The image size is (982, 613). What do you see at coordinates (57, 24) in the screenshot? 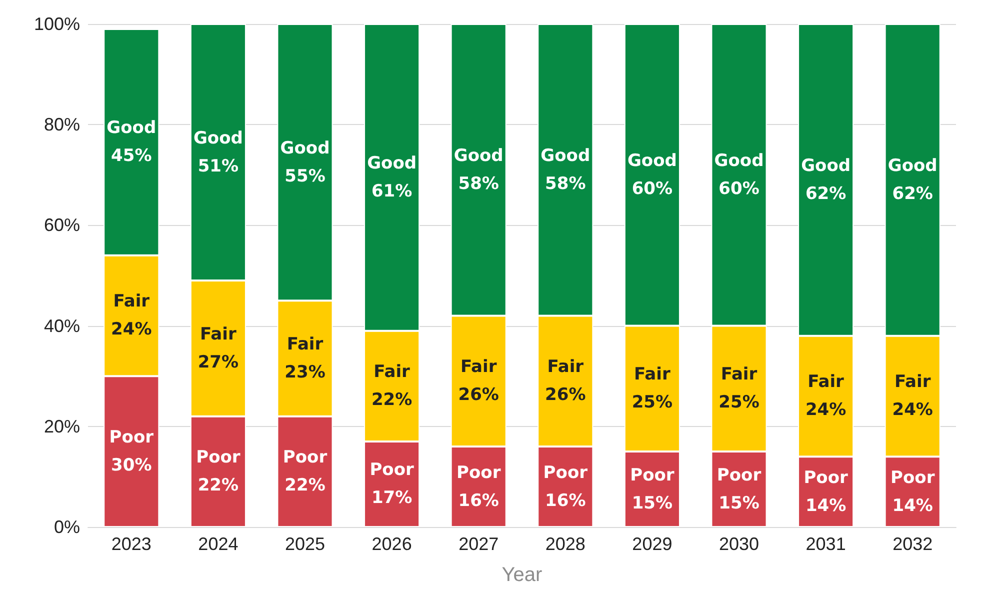
I see `y-tick-label: 100%` at bounding box center [57, 24].